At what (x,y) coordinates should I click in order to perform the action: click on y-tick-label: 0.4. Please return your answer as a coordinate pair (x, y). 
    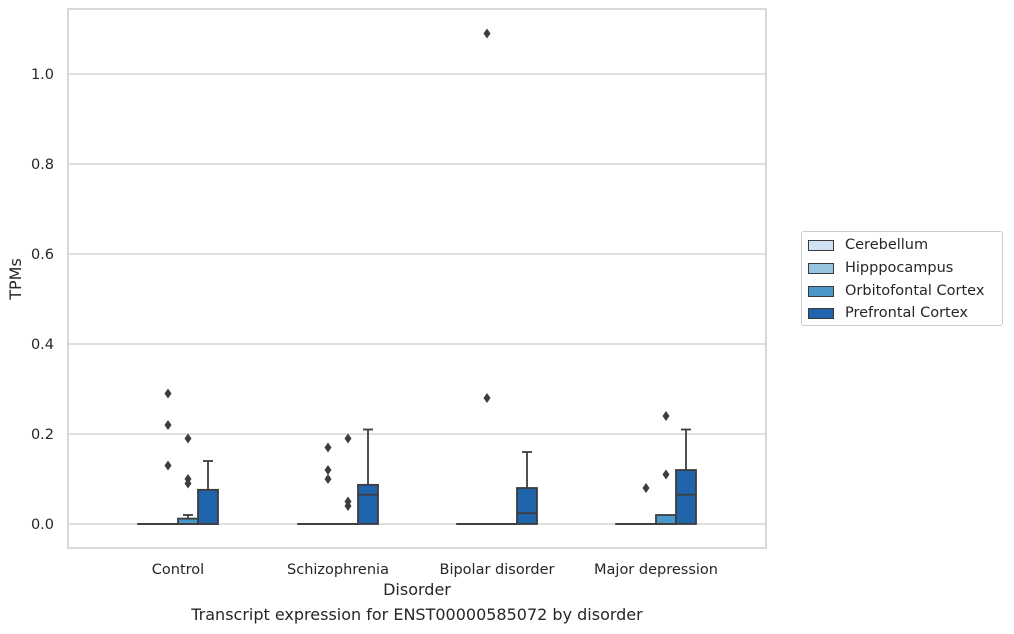
    Looking at the image, I should click on (42, 345).